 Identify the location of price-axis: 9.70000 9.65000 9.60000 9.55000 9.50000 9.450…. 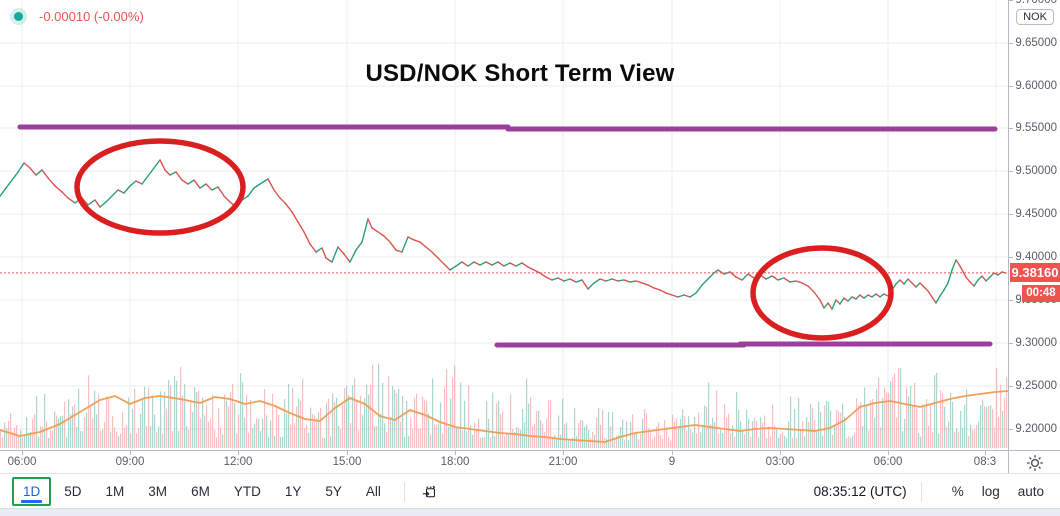
(1034, 225).